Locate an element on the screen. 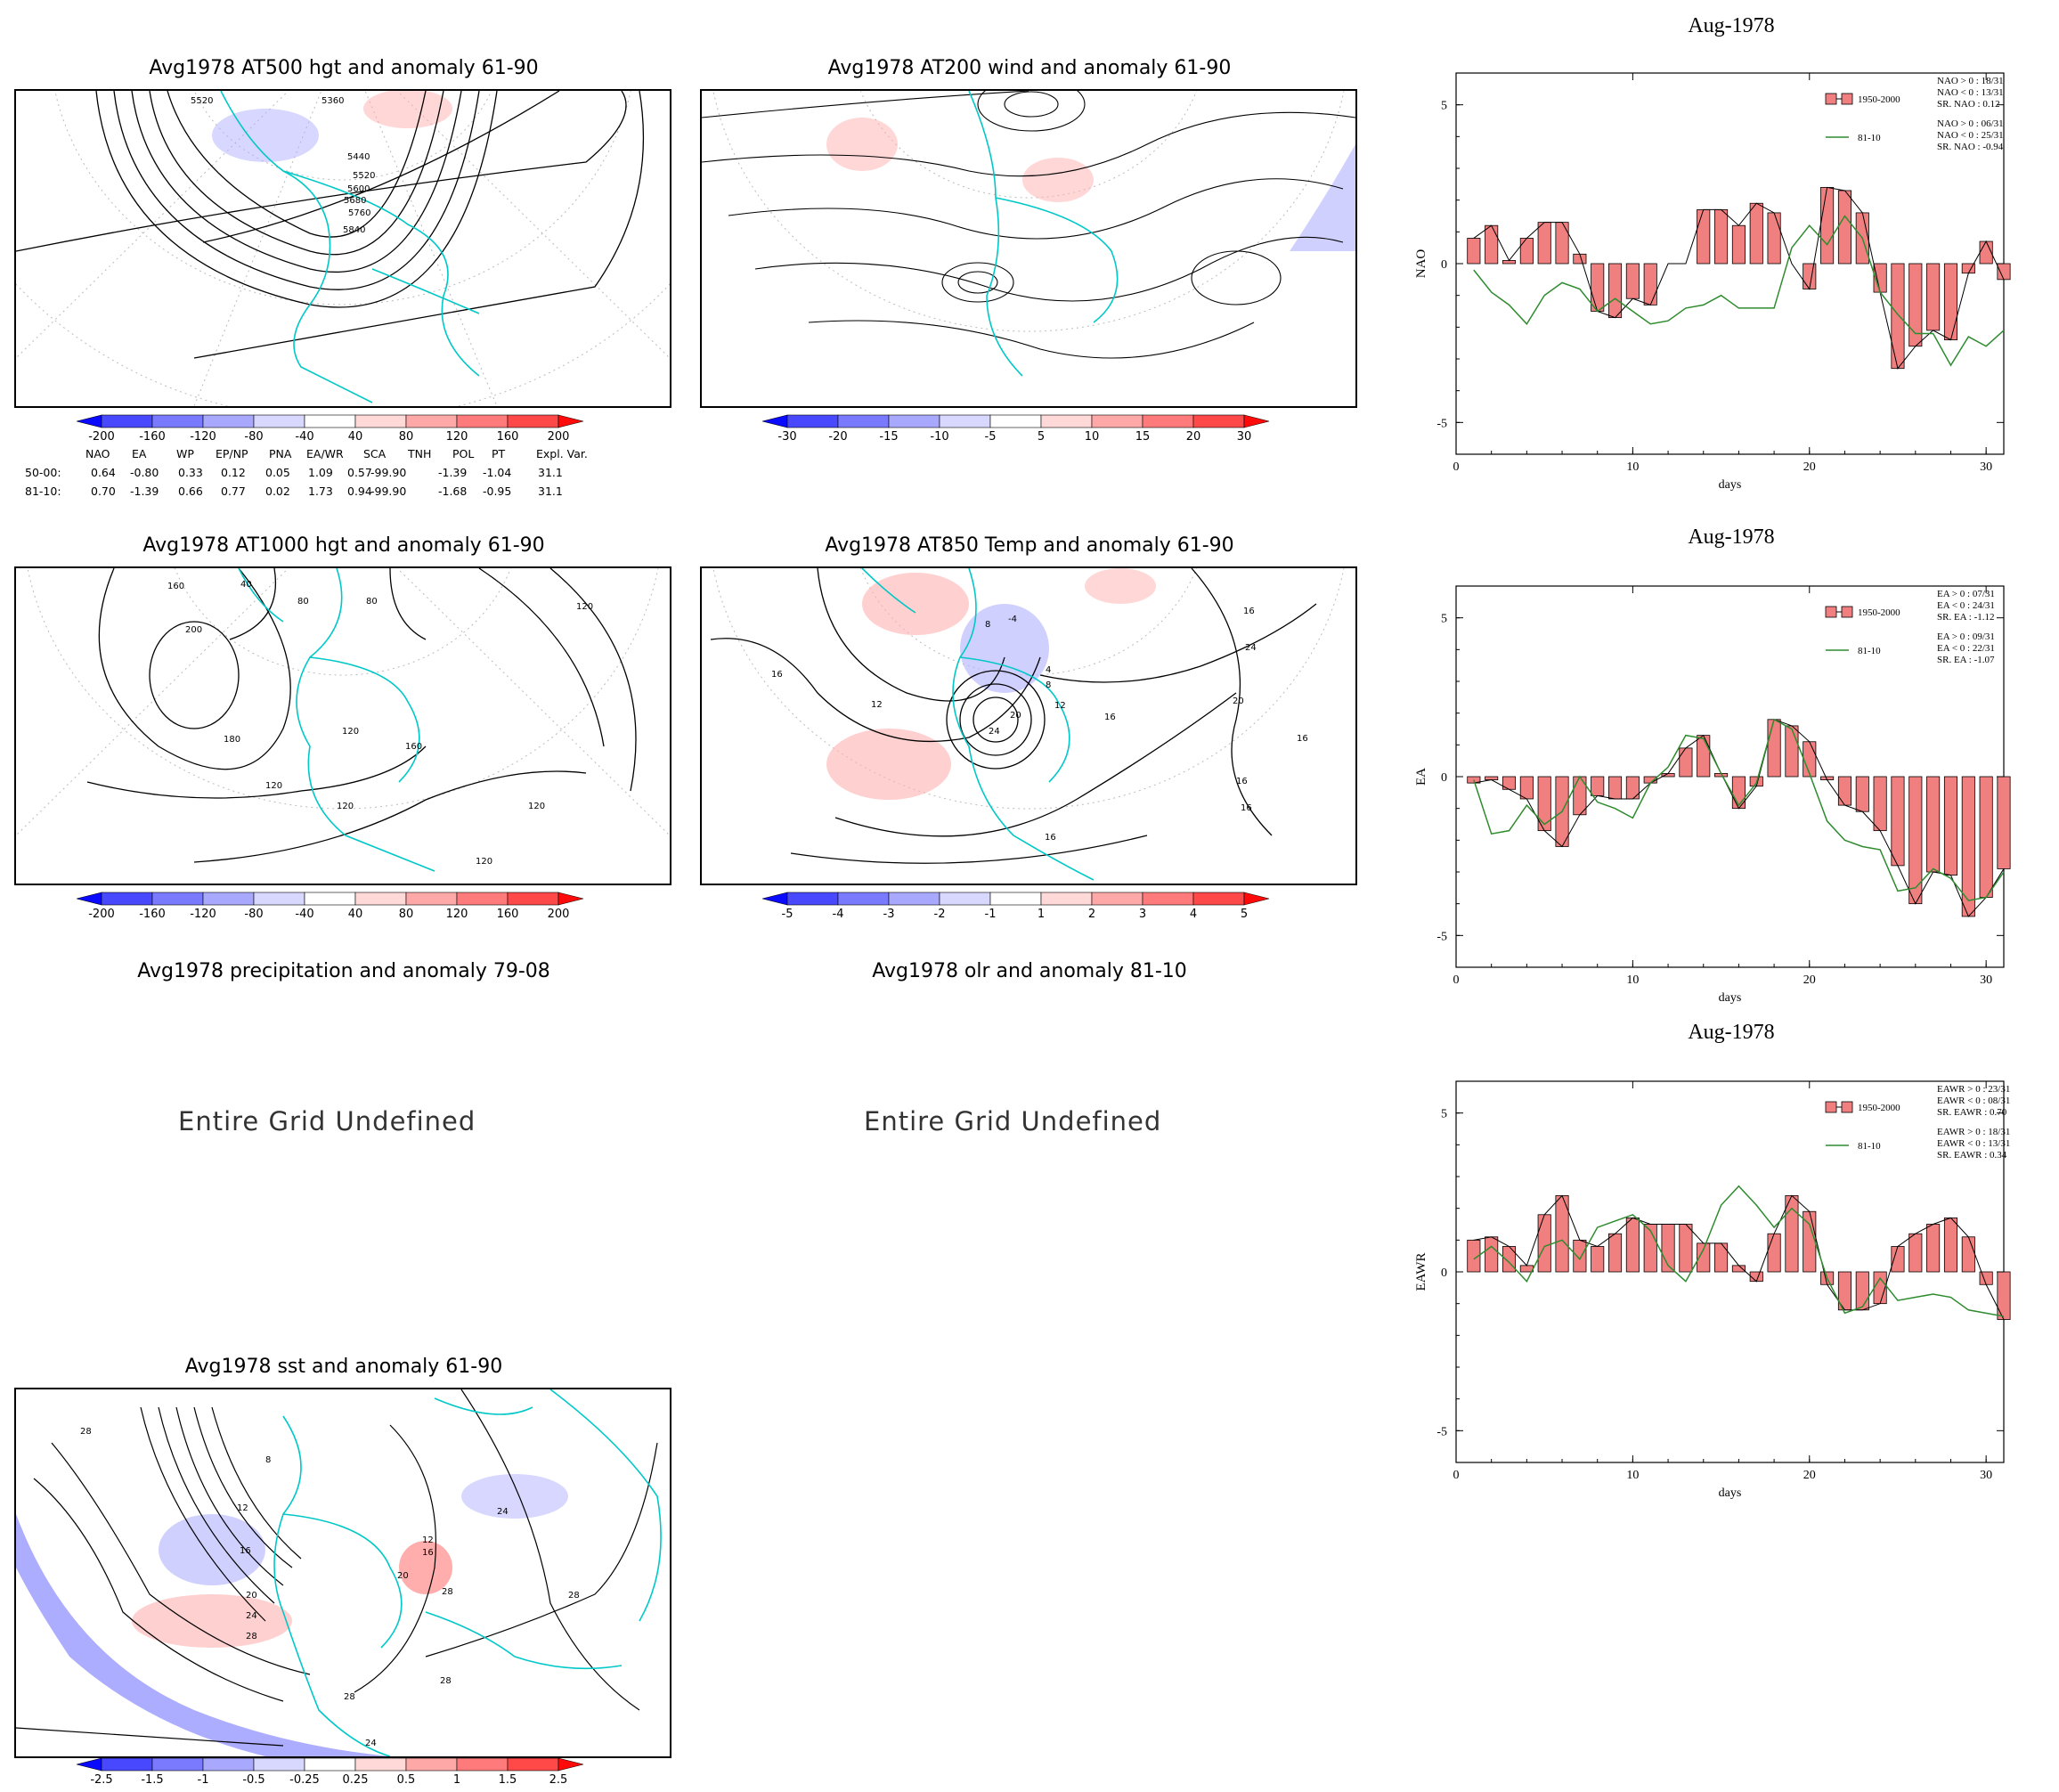 The height and width of the screenshot is (1792, 2059). ts-stat-text: SR. EA : -1.12 is located at coordinates (1965, 618).